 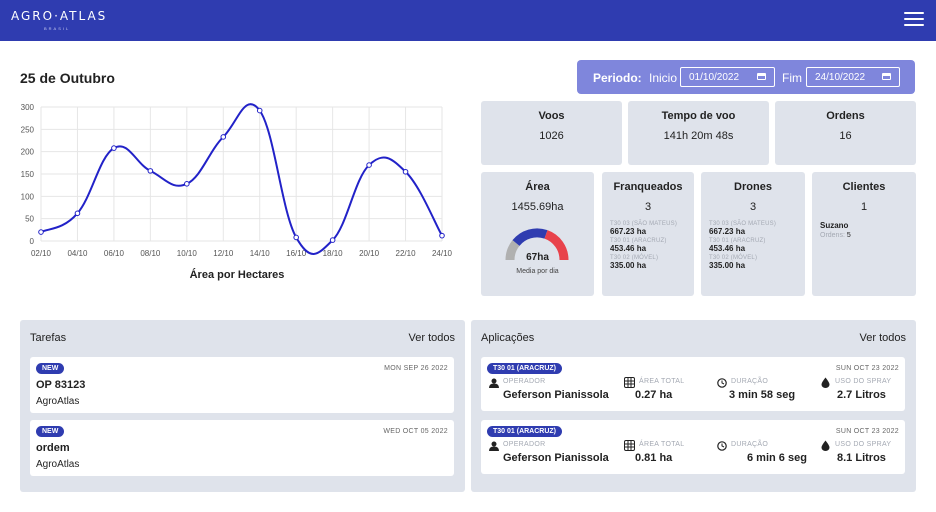 What do you see at coordinates (150, 253) in the screenshot?
I see `x-tick-label: 08/10` at bounding box center [150, 253].